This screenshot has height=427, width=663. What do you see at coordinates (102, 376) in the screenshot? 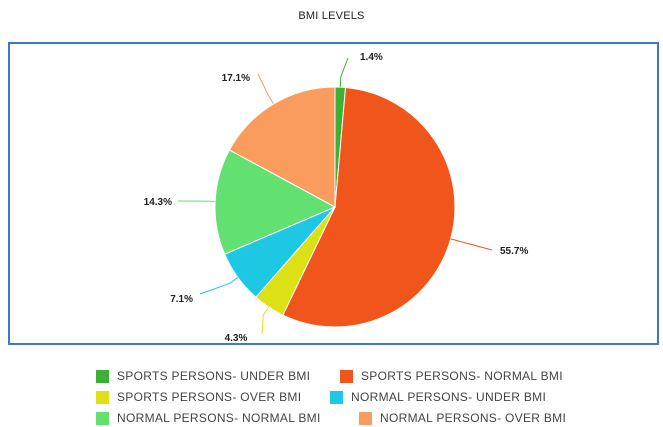
I see `legend-swatch-sports-under` at bounding box center [102, 376].